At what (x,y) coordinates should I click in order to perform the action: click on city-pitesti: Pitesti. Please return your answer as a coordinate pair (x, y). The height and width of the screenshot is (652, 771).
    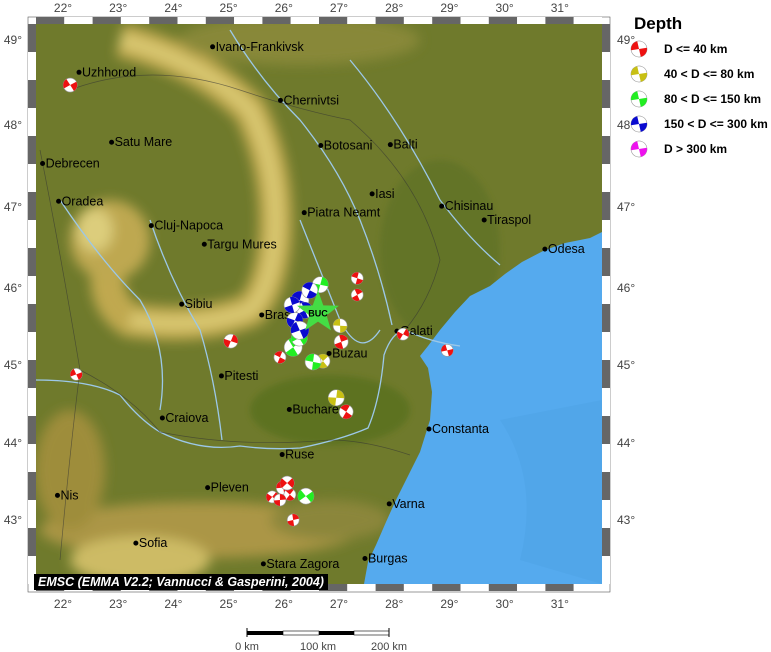
    Looking at the image, I should click on (238, 376).